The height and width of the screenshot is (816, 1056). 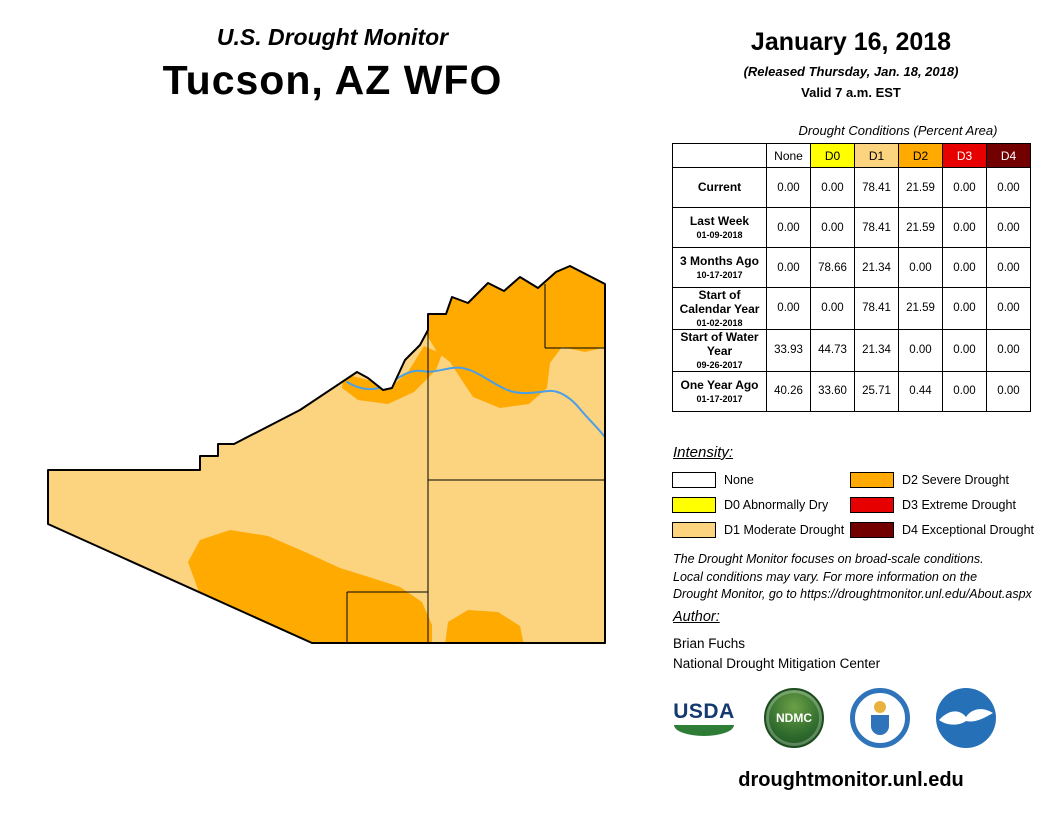 I want to click on row-label: Start of Water Year, so click(x=719, y=343).